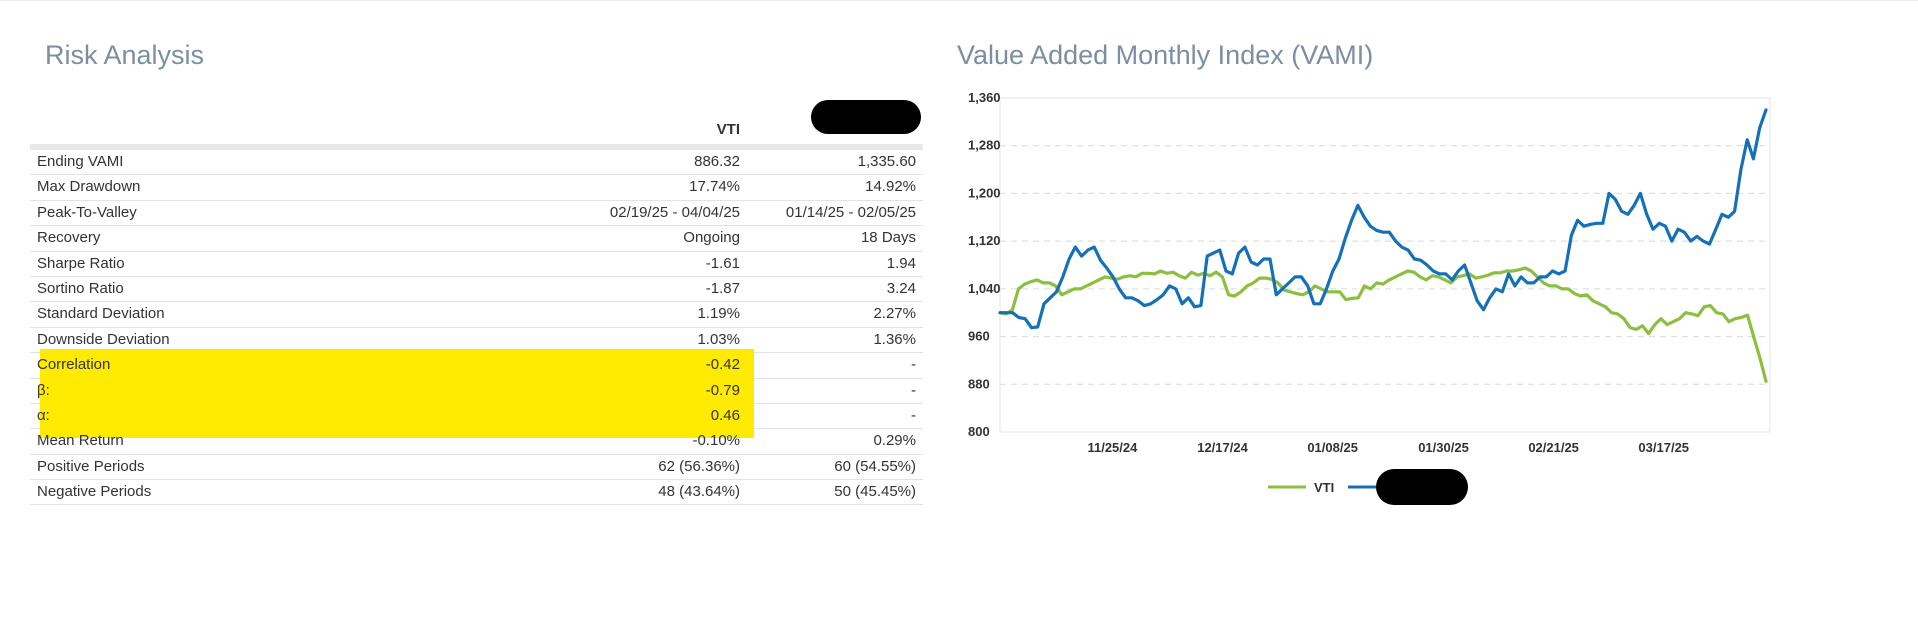  What do you see at coordinates (894, 339) in the screenshot?
I see `row-value-redacted-fund: 1.36%` at bounding box center [894, 339].